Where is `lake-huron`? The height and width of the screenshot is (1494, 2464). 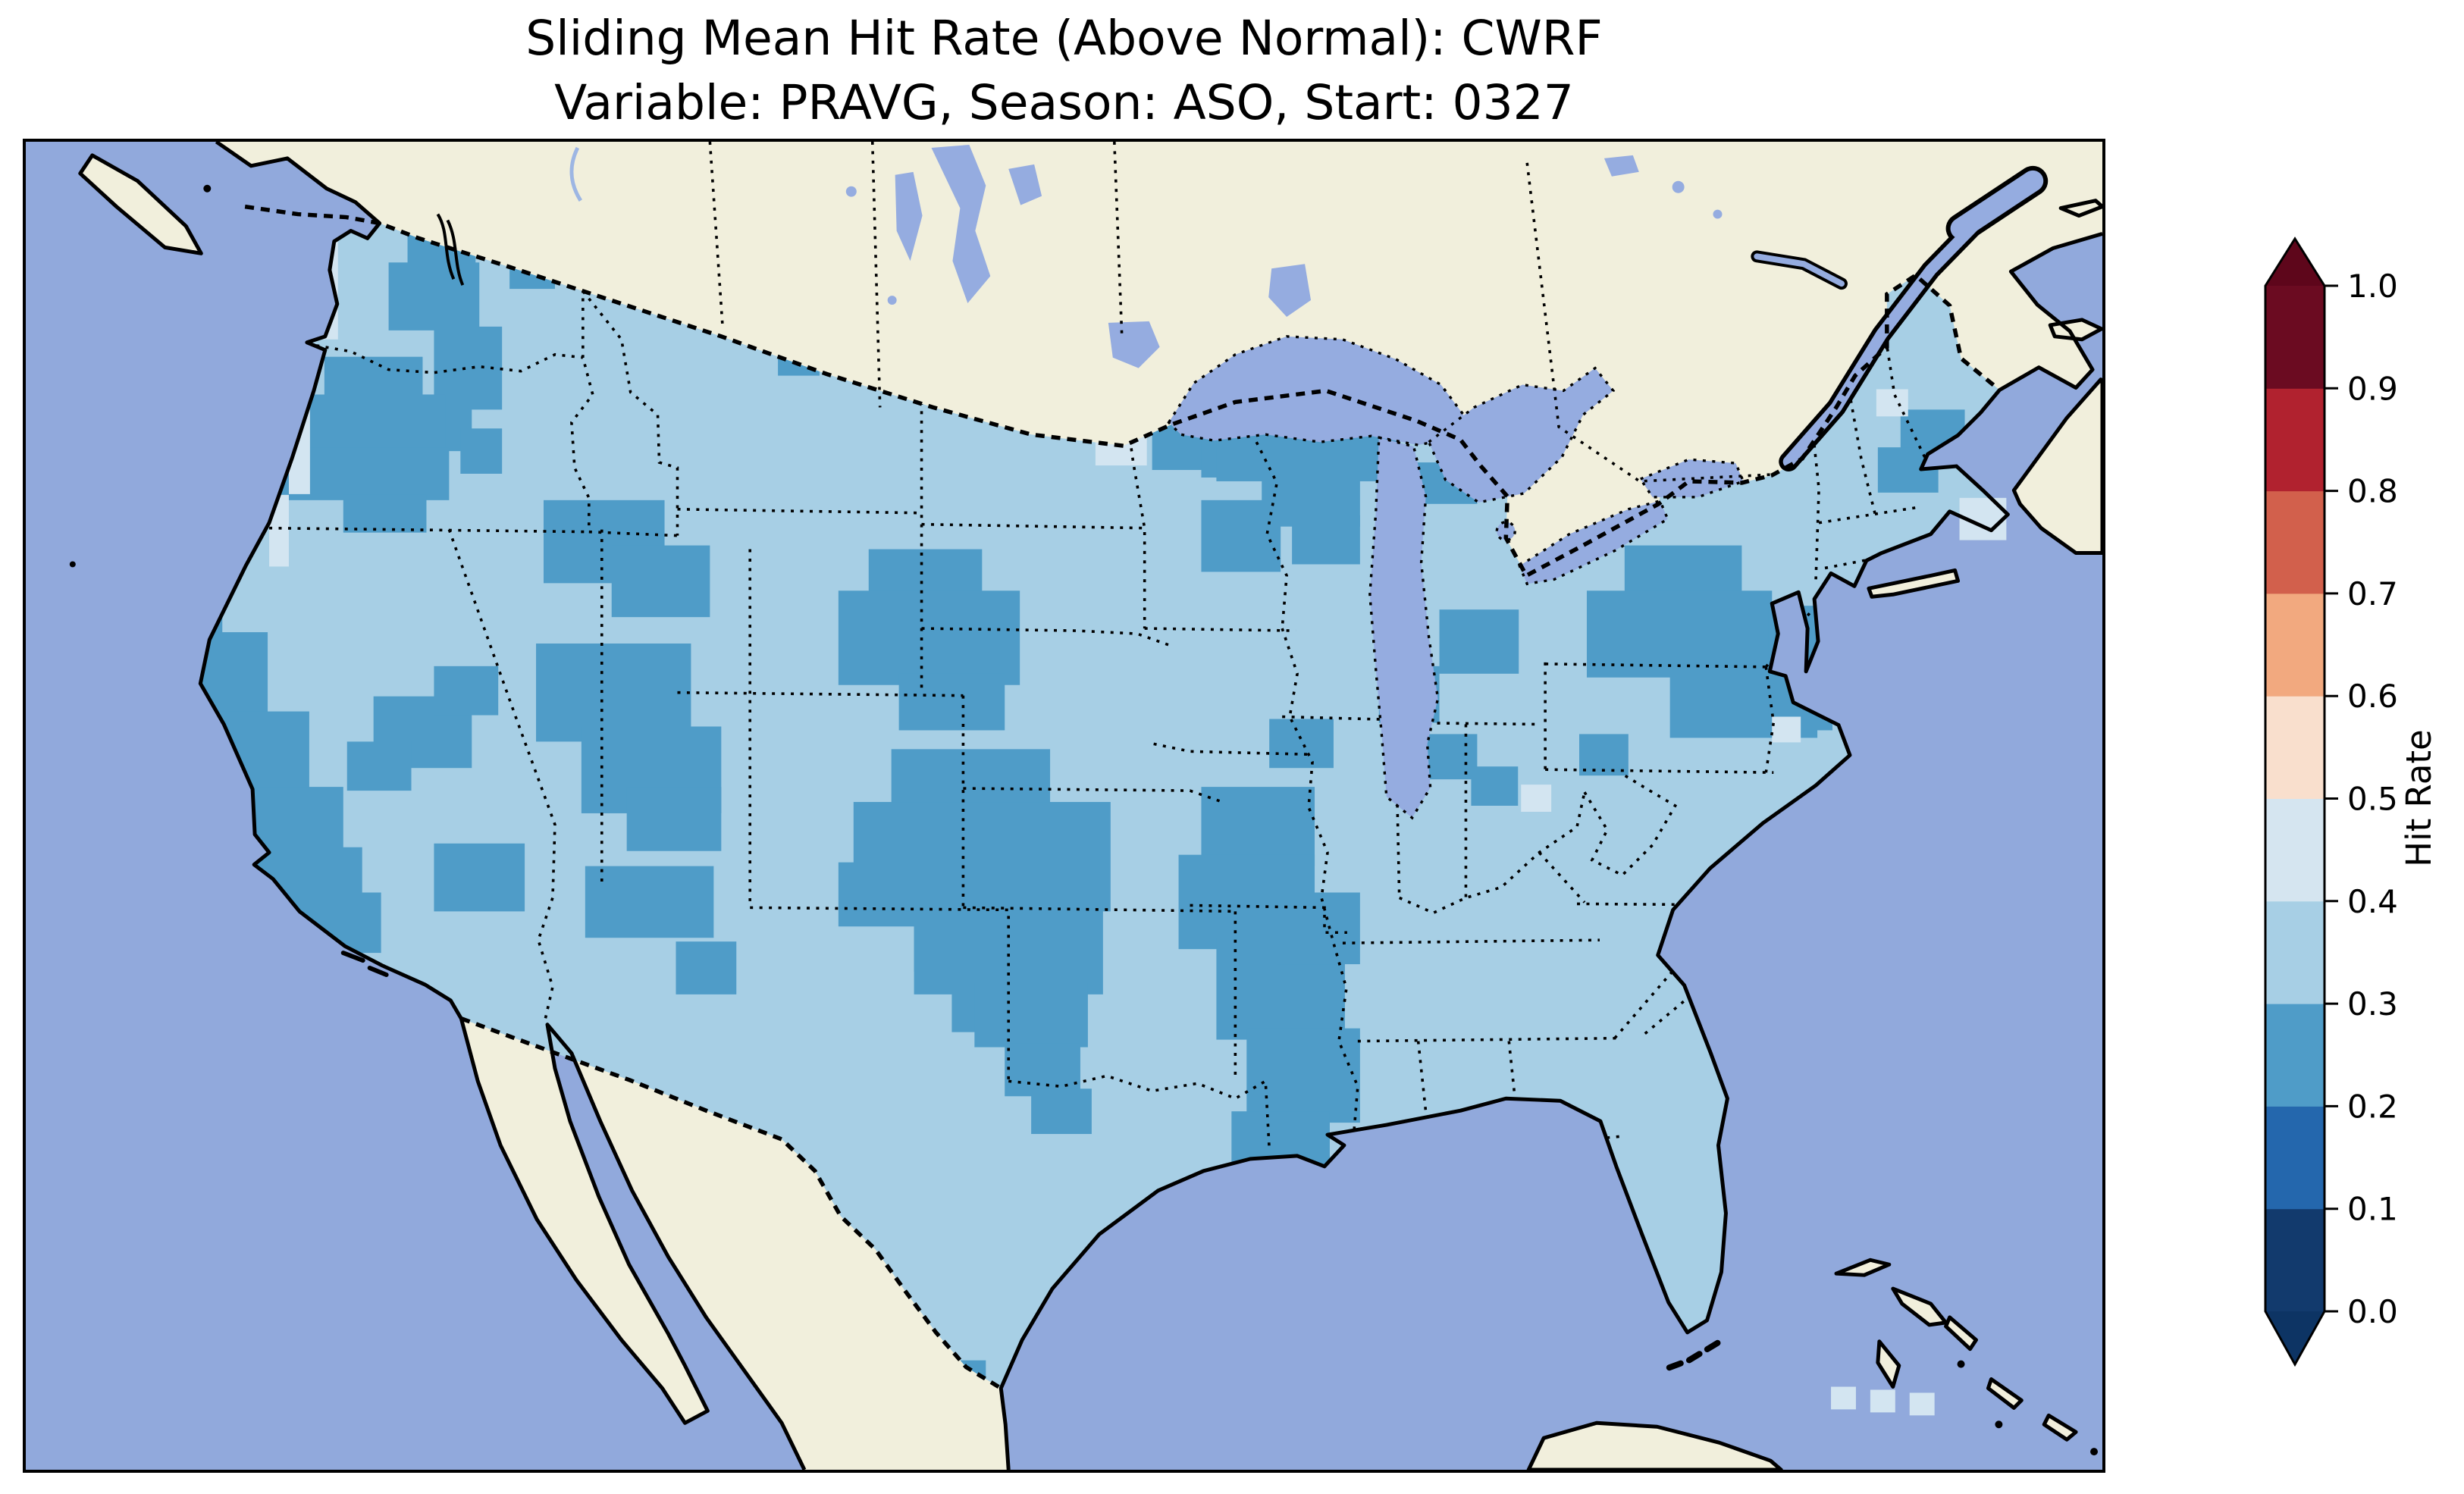
lake-huron is located at coordinates (1521, 435).